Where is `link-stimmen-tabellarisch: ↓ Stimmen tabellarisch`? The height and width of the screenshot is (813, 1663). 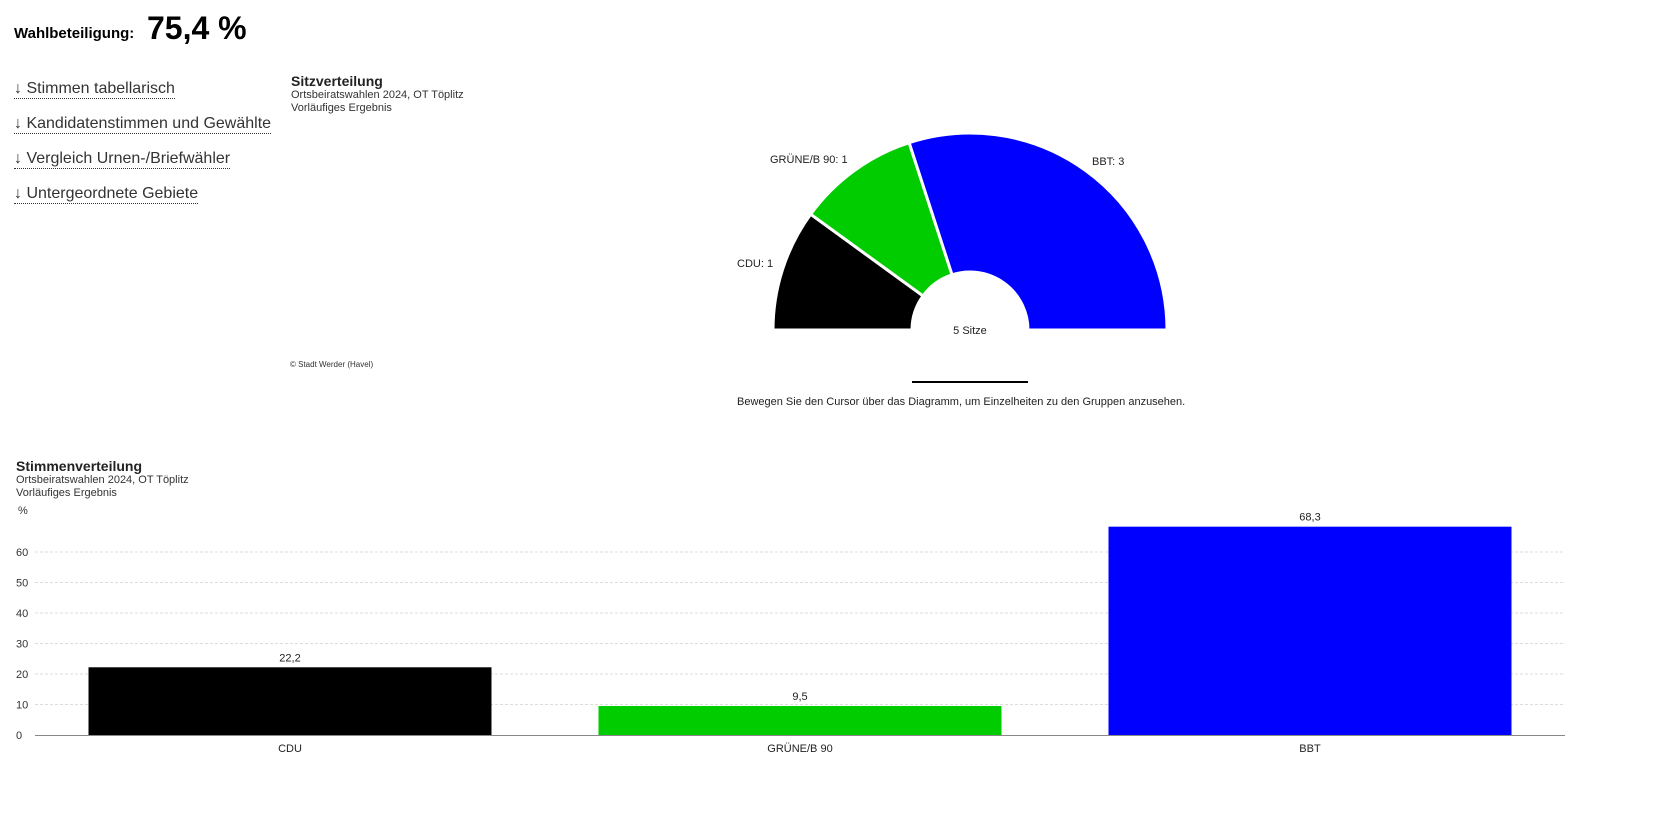 link-stimmen-tabellarisch: ↓ Stimmen tabellarisch is located at coordinates (94, 89).